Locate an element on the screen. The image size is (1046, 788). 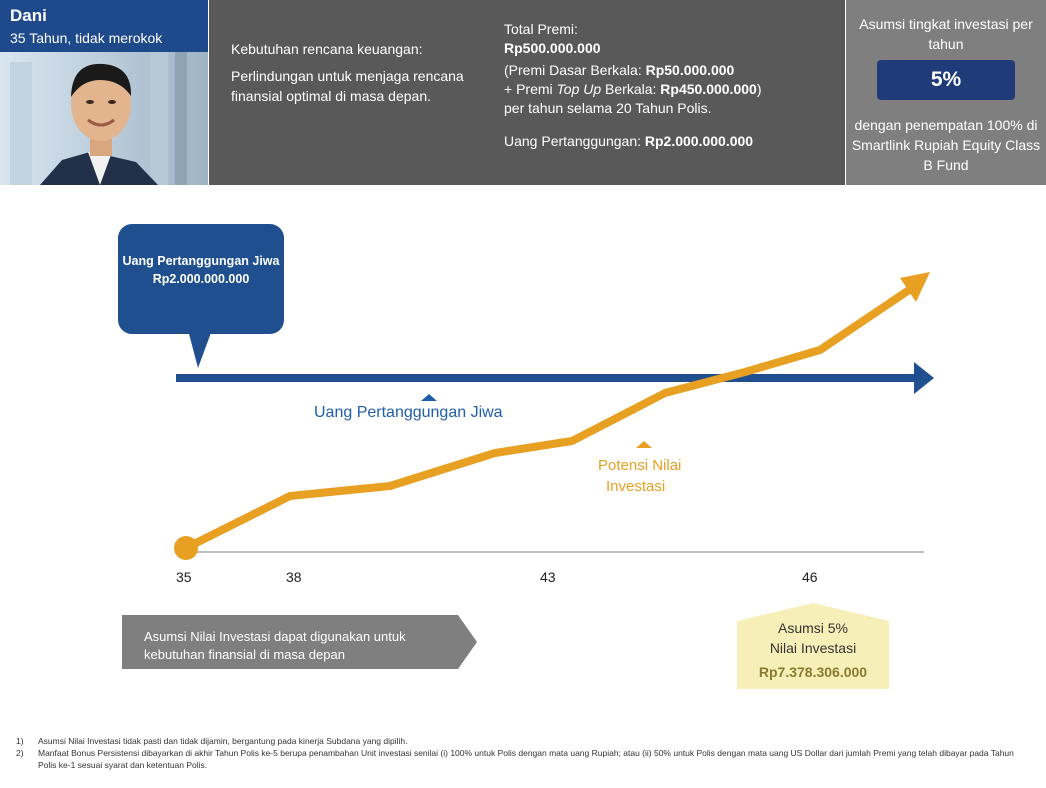
age-tick-38: 38 is located at coordinates (294, 577).